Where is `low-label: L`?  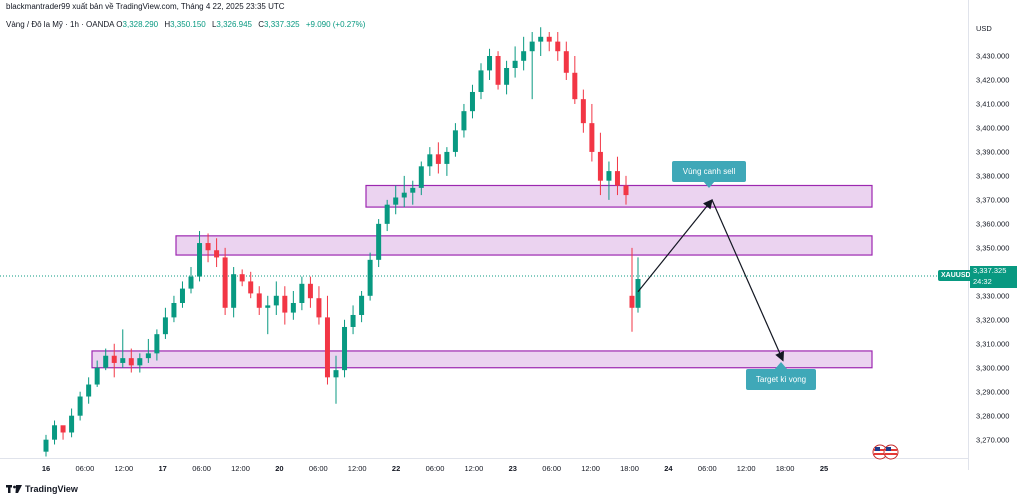 low-label: L is located at coordinates (214, 24).